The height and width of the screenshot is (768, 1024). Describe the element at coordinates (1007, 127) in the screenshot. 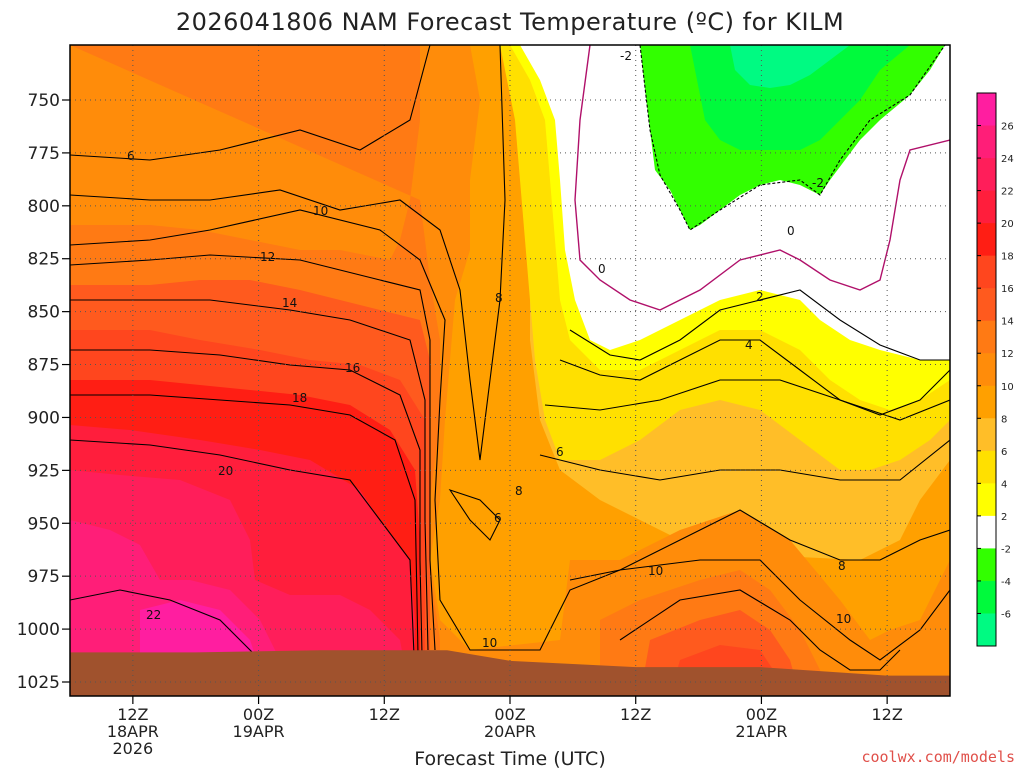

I see `colorbar-tick-label: 26` at that location.